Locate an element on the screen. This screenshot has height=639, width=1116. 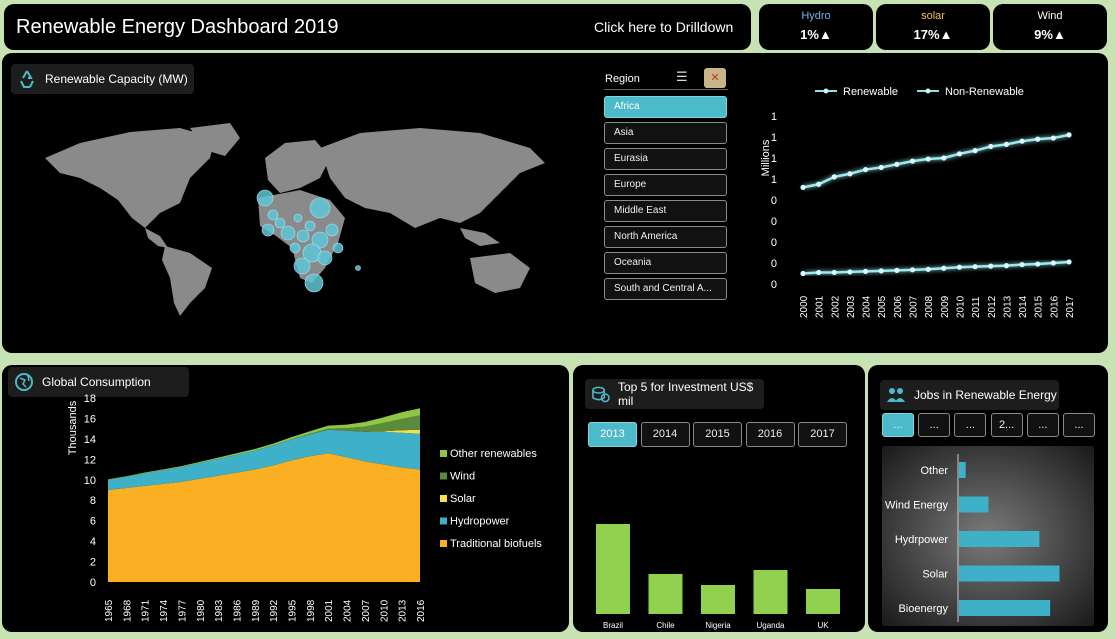
category-label: Other is located at coordinates (934, 471).